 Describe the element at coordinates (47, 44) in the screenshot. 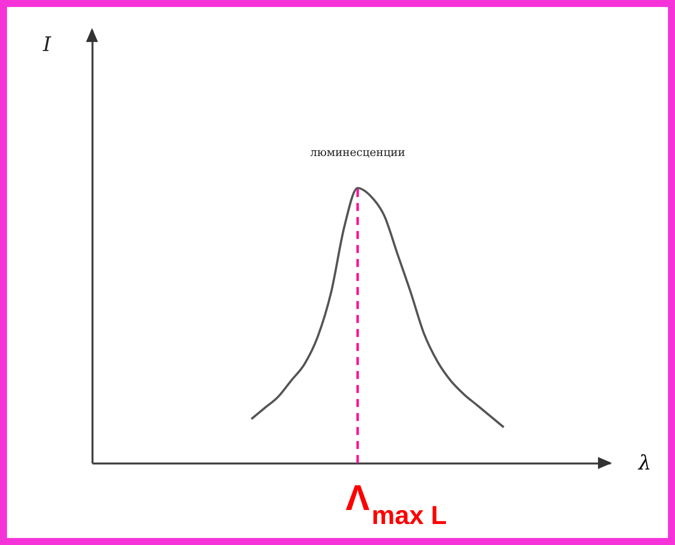

I see `text: I` at that location.